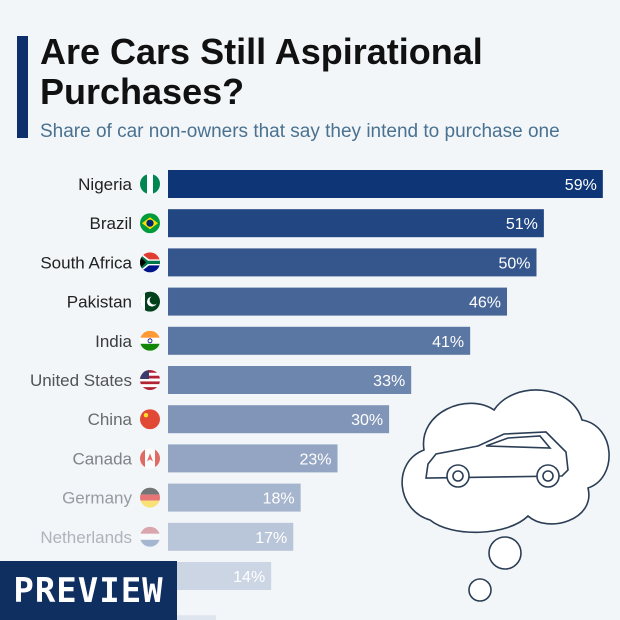  Describe the element at coordinates (22, 87) in the screenshot. I see `title-accent-bar` at that location.